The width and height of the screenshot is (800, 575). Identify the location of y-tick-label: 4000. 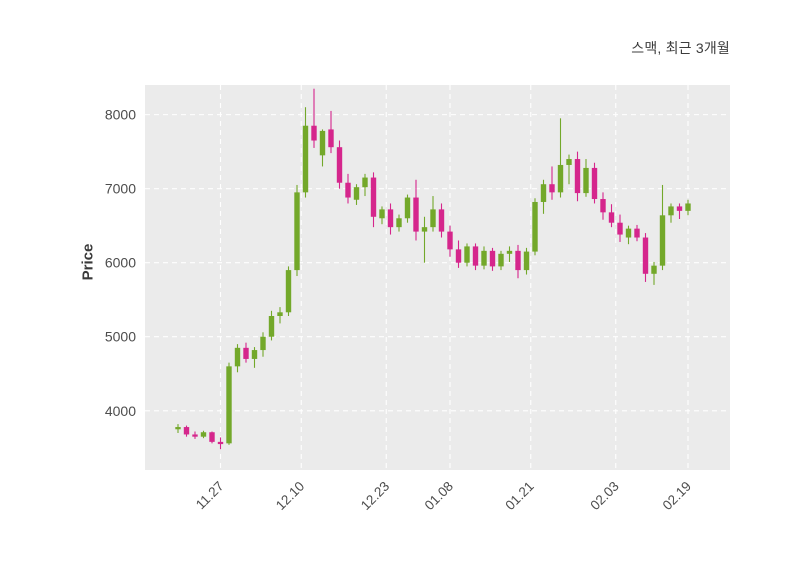
(120, 411).